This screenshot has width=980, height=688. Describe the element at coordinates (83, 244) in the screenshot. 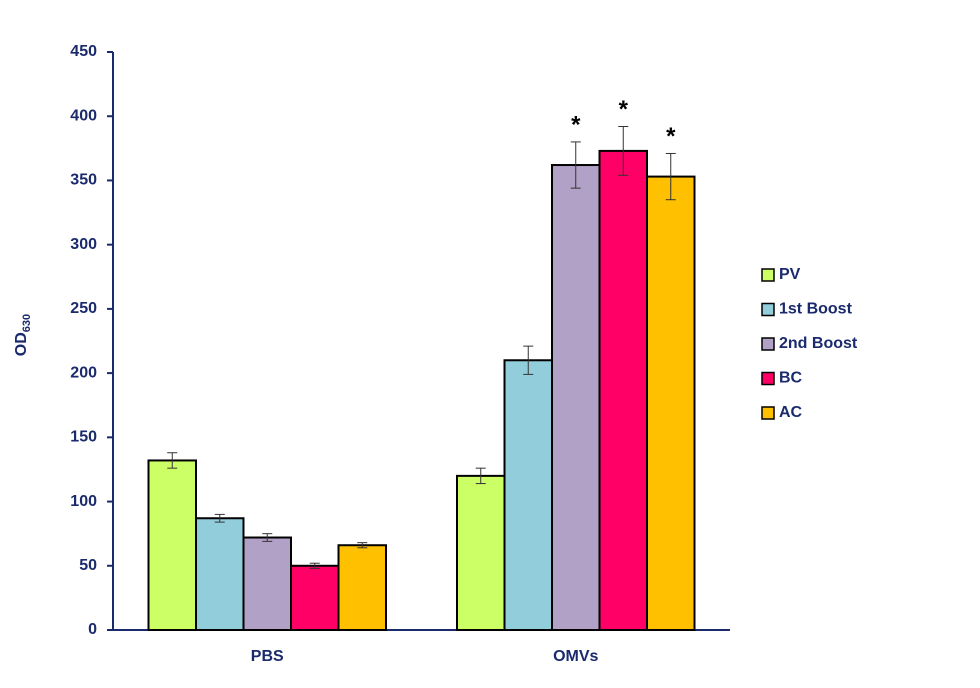

I see `y-tick-label: 300` at that location.